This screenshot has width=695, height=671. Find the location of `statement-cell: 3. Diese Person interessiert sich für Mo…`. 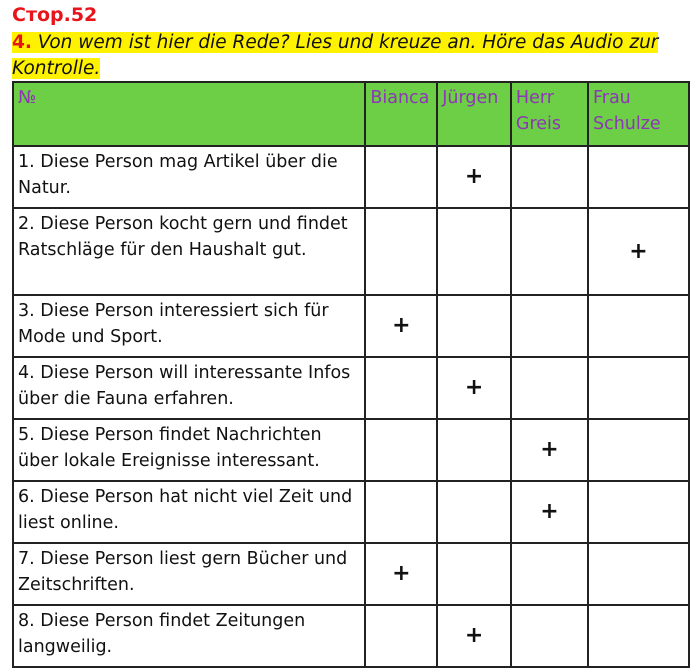

statement-cell: 3. Diese Person interessiert sich für Mo… is located at coordinates (189, 326).